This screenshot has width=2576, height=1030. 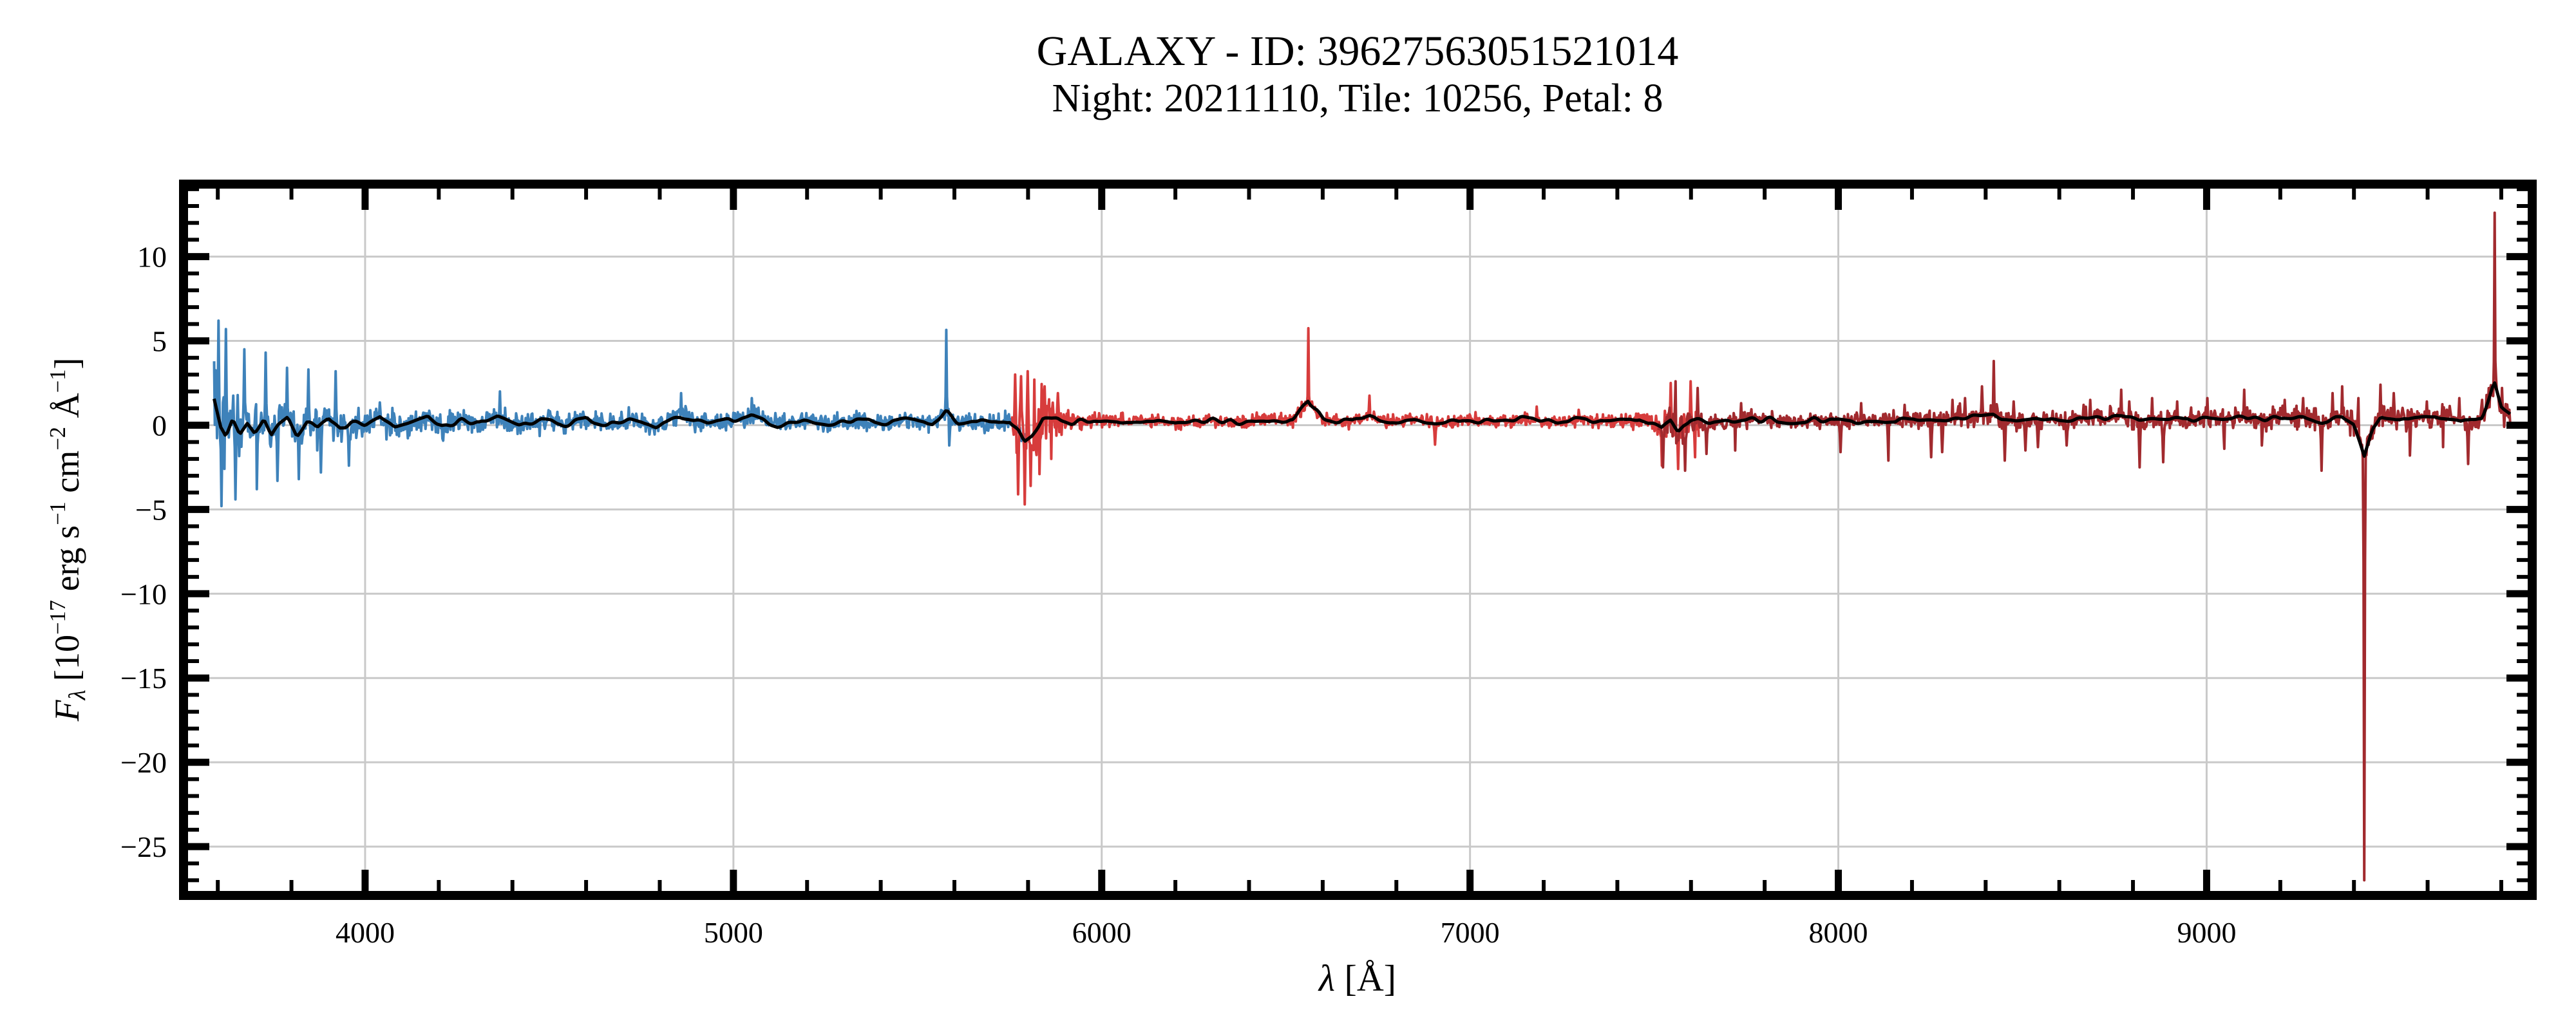 What do you see at coordinates (1366, 978) in the screenshot?
I see `axis-label-part: [Å]` at bounding box center [1366, 978].